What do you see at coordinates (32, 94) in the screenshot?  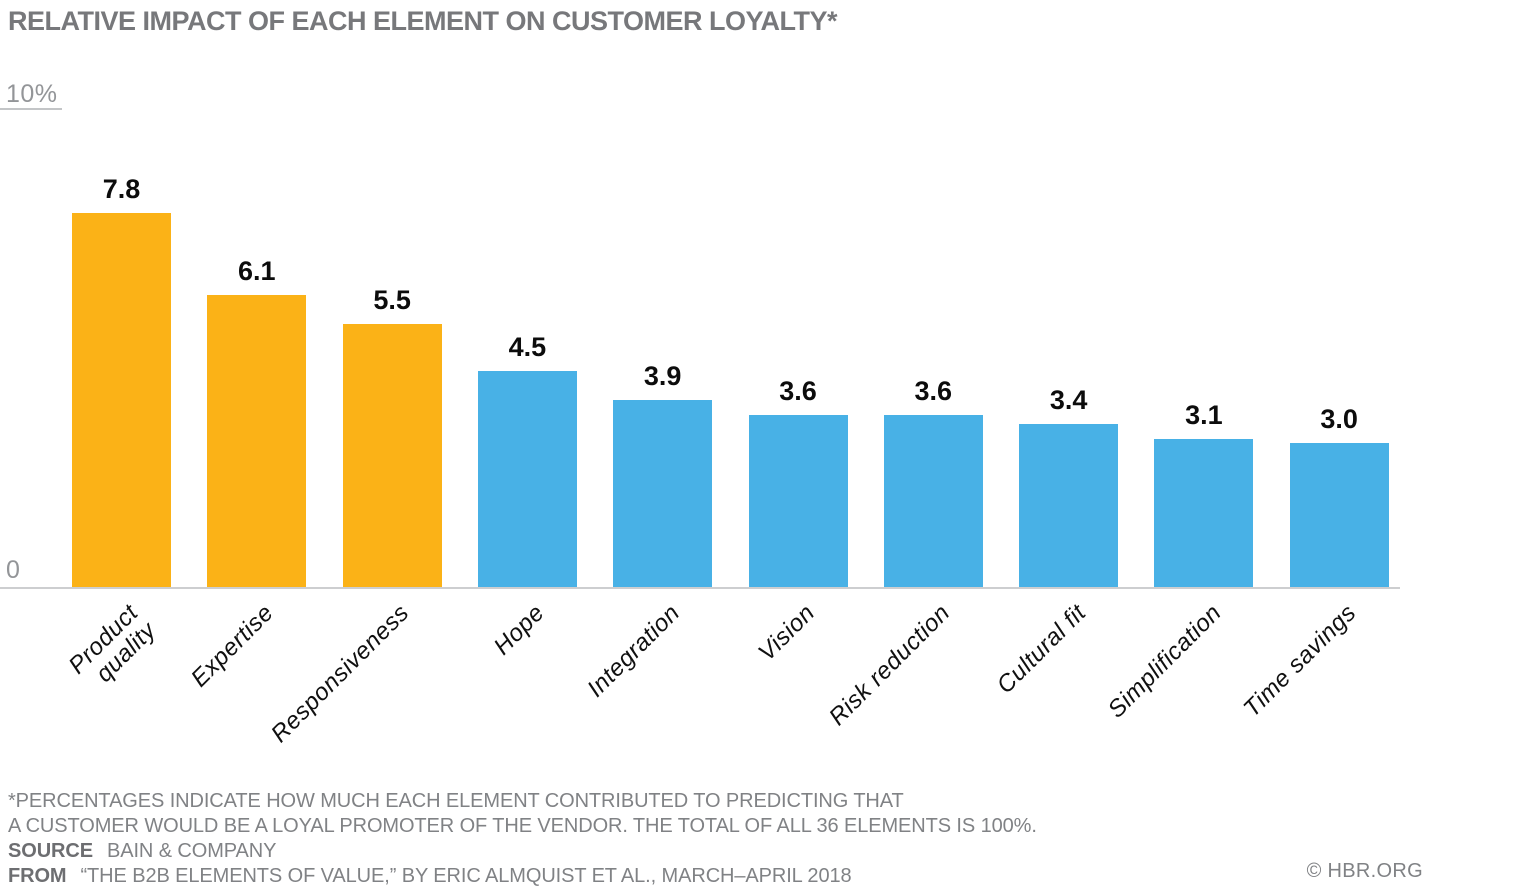 I see `y-axis-max-label: 10%` at bounding box center [32, 94].